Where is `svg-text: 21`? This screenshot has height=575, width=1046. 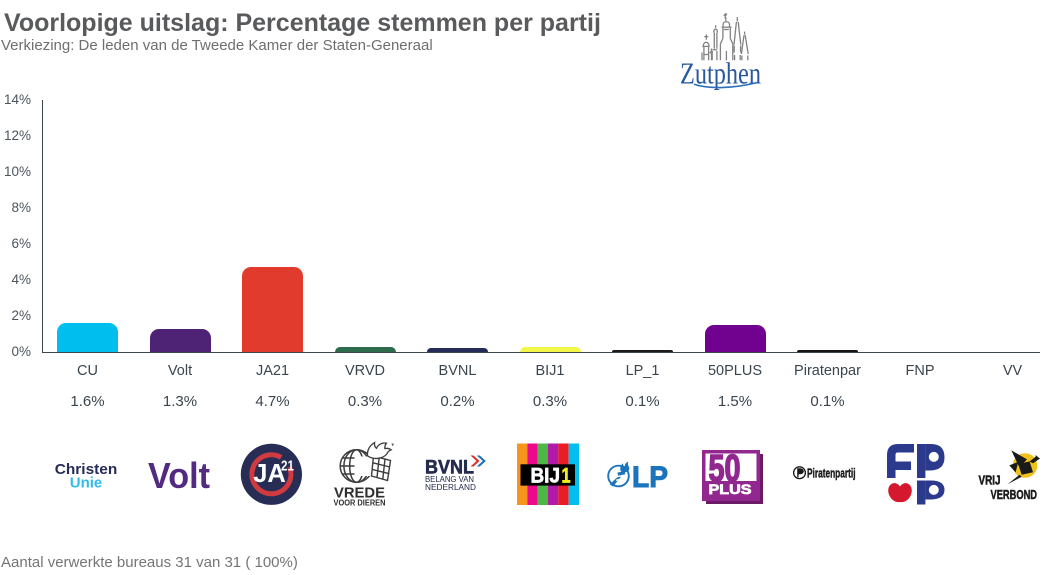
svg-text: 21 is located at coordinates (287, 465).